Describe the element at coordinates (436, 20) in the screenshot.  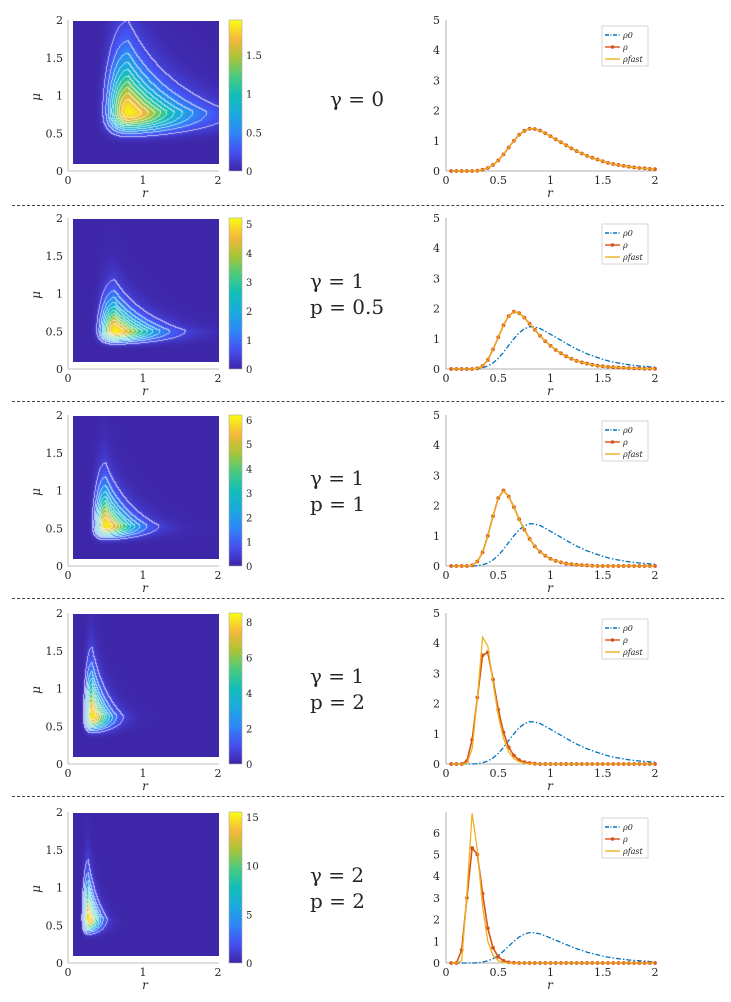
I see `y-tick-label: 5` at that location.